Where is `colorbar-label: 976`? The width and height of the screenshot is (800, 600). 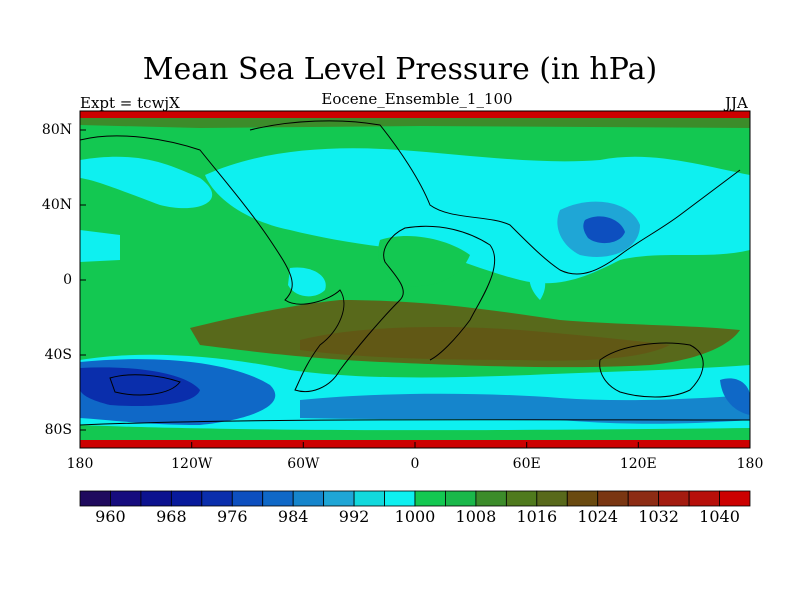 colorbar-label: 976 is located at coordinates (232, 516).